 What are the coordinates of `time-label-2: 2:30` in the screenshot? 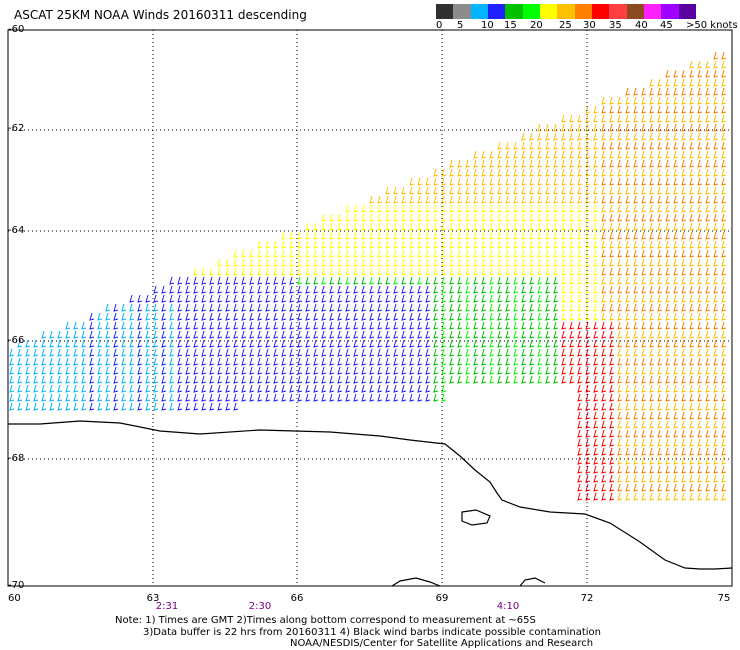 It's located at (260, 606).